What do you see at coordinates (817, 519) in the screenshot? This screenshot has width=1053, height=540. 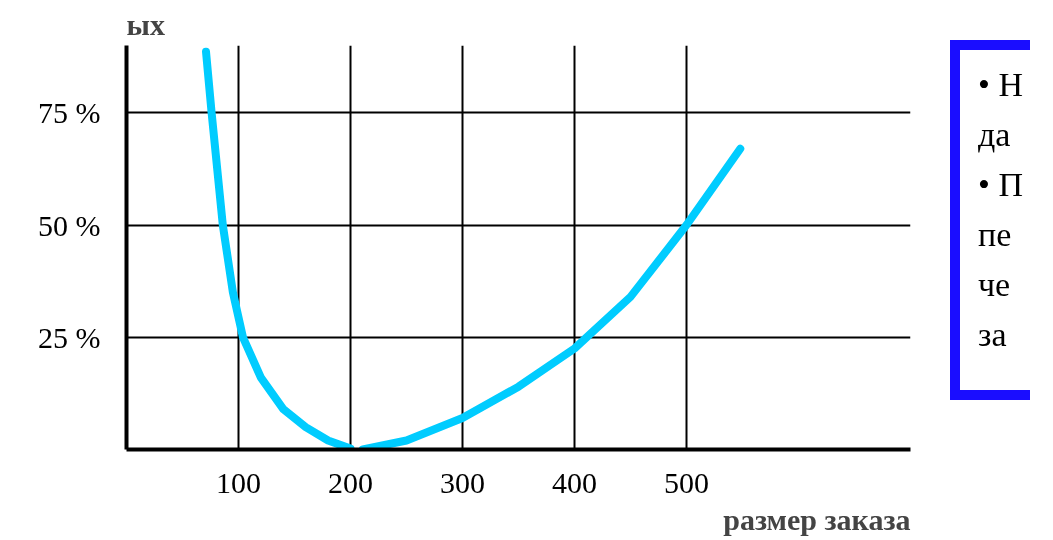 I see `x-axis-title: размер заказа` at bounding box center [817, 519].